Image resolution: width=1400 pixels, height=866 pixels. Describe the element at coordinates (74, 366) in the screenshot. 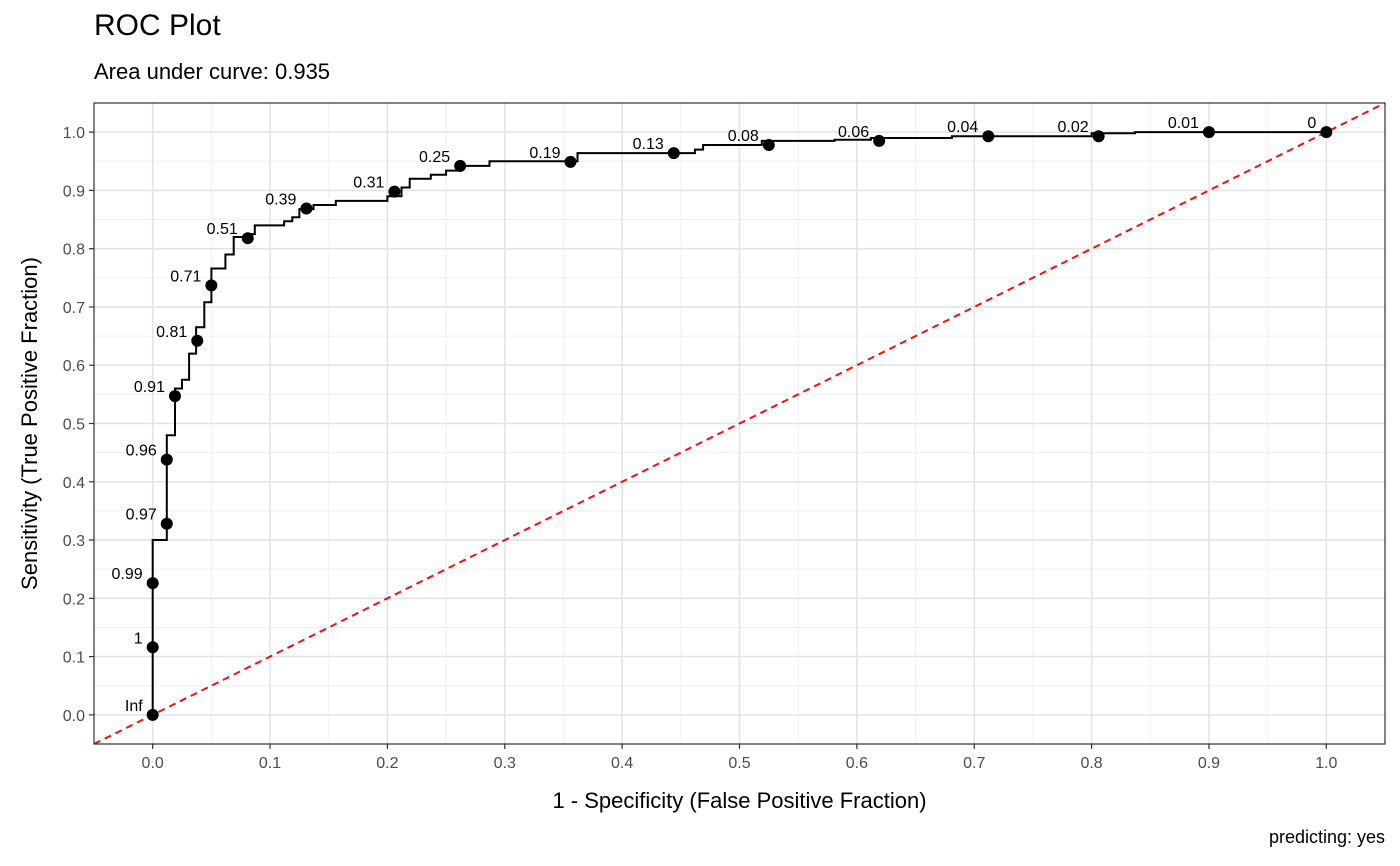

I see `y-tick-label: 0.6` at that location.